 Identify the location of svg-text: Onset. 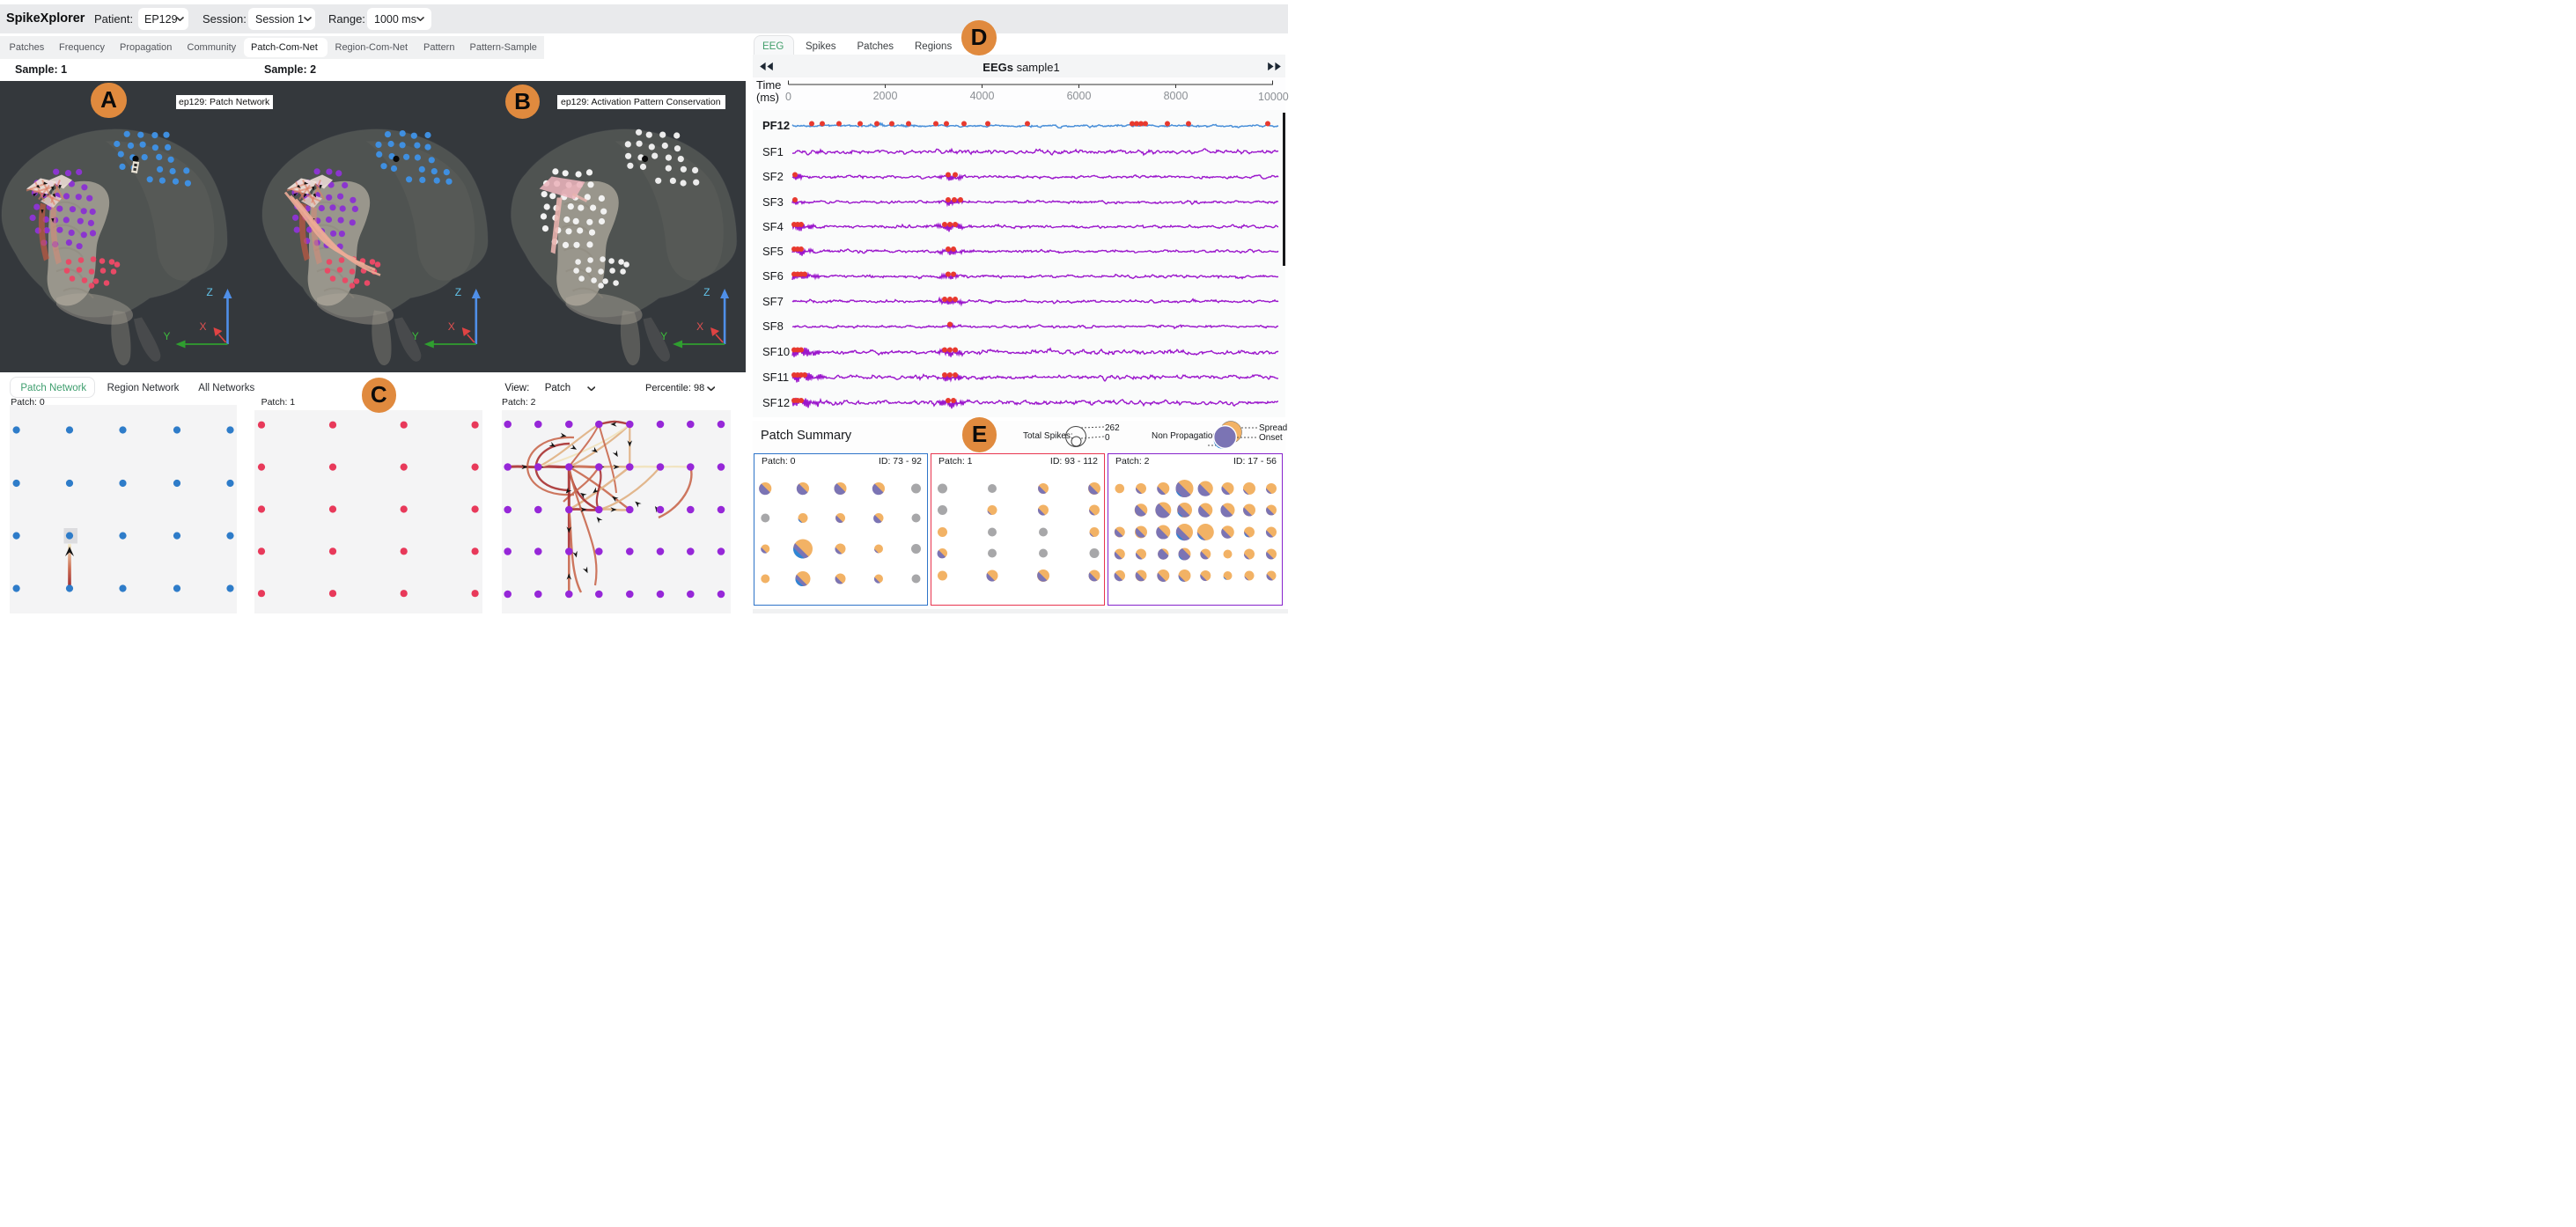
(1271, 438).